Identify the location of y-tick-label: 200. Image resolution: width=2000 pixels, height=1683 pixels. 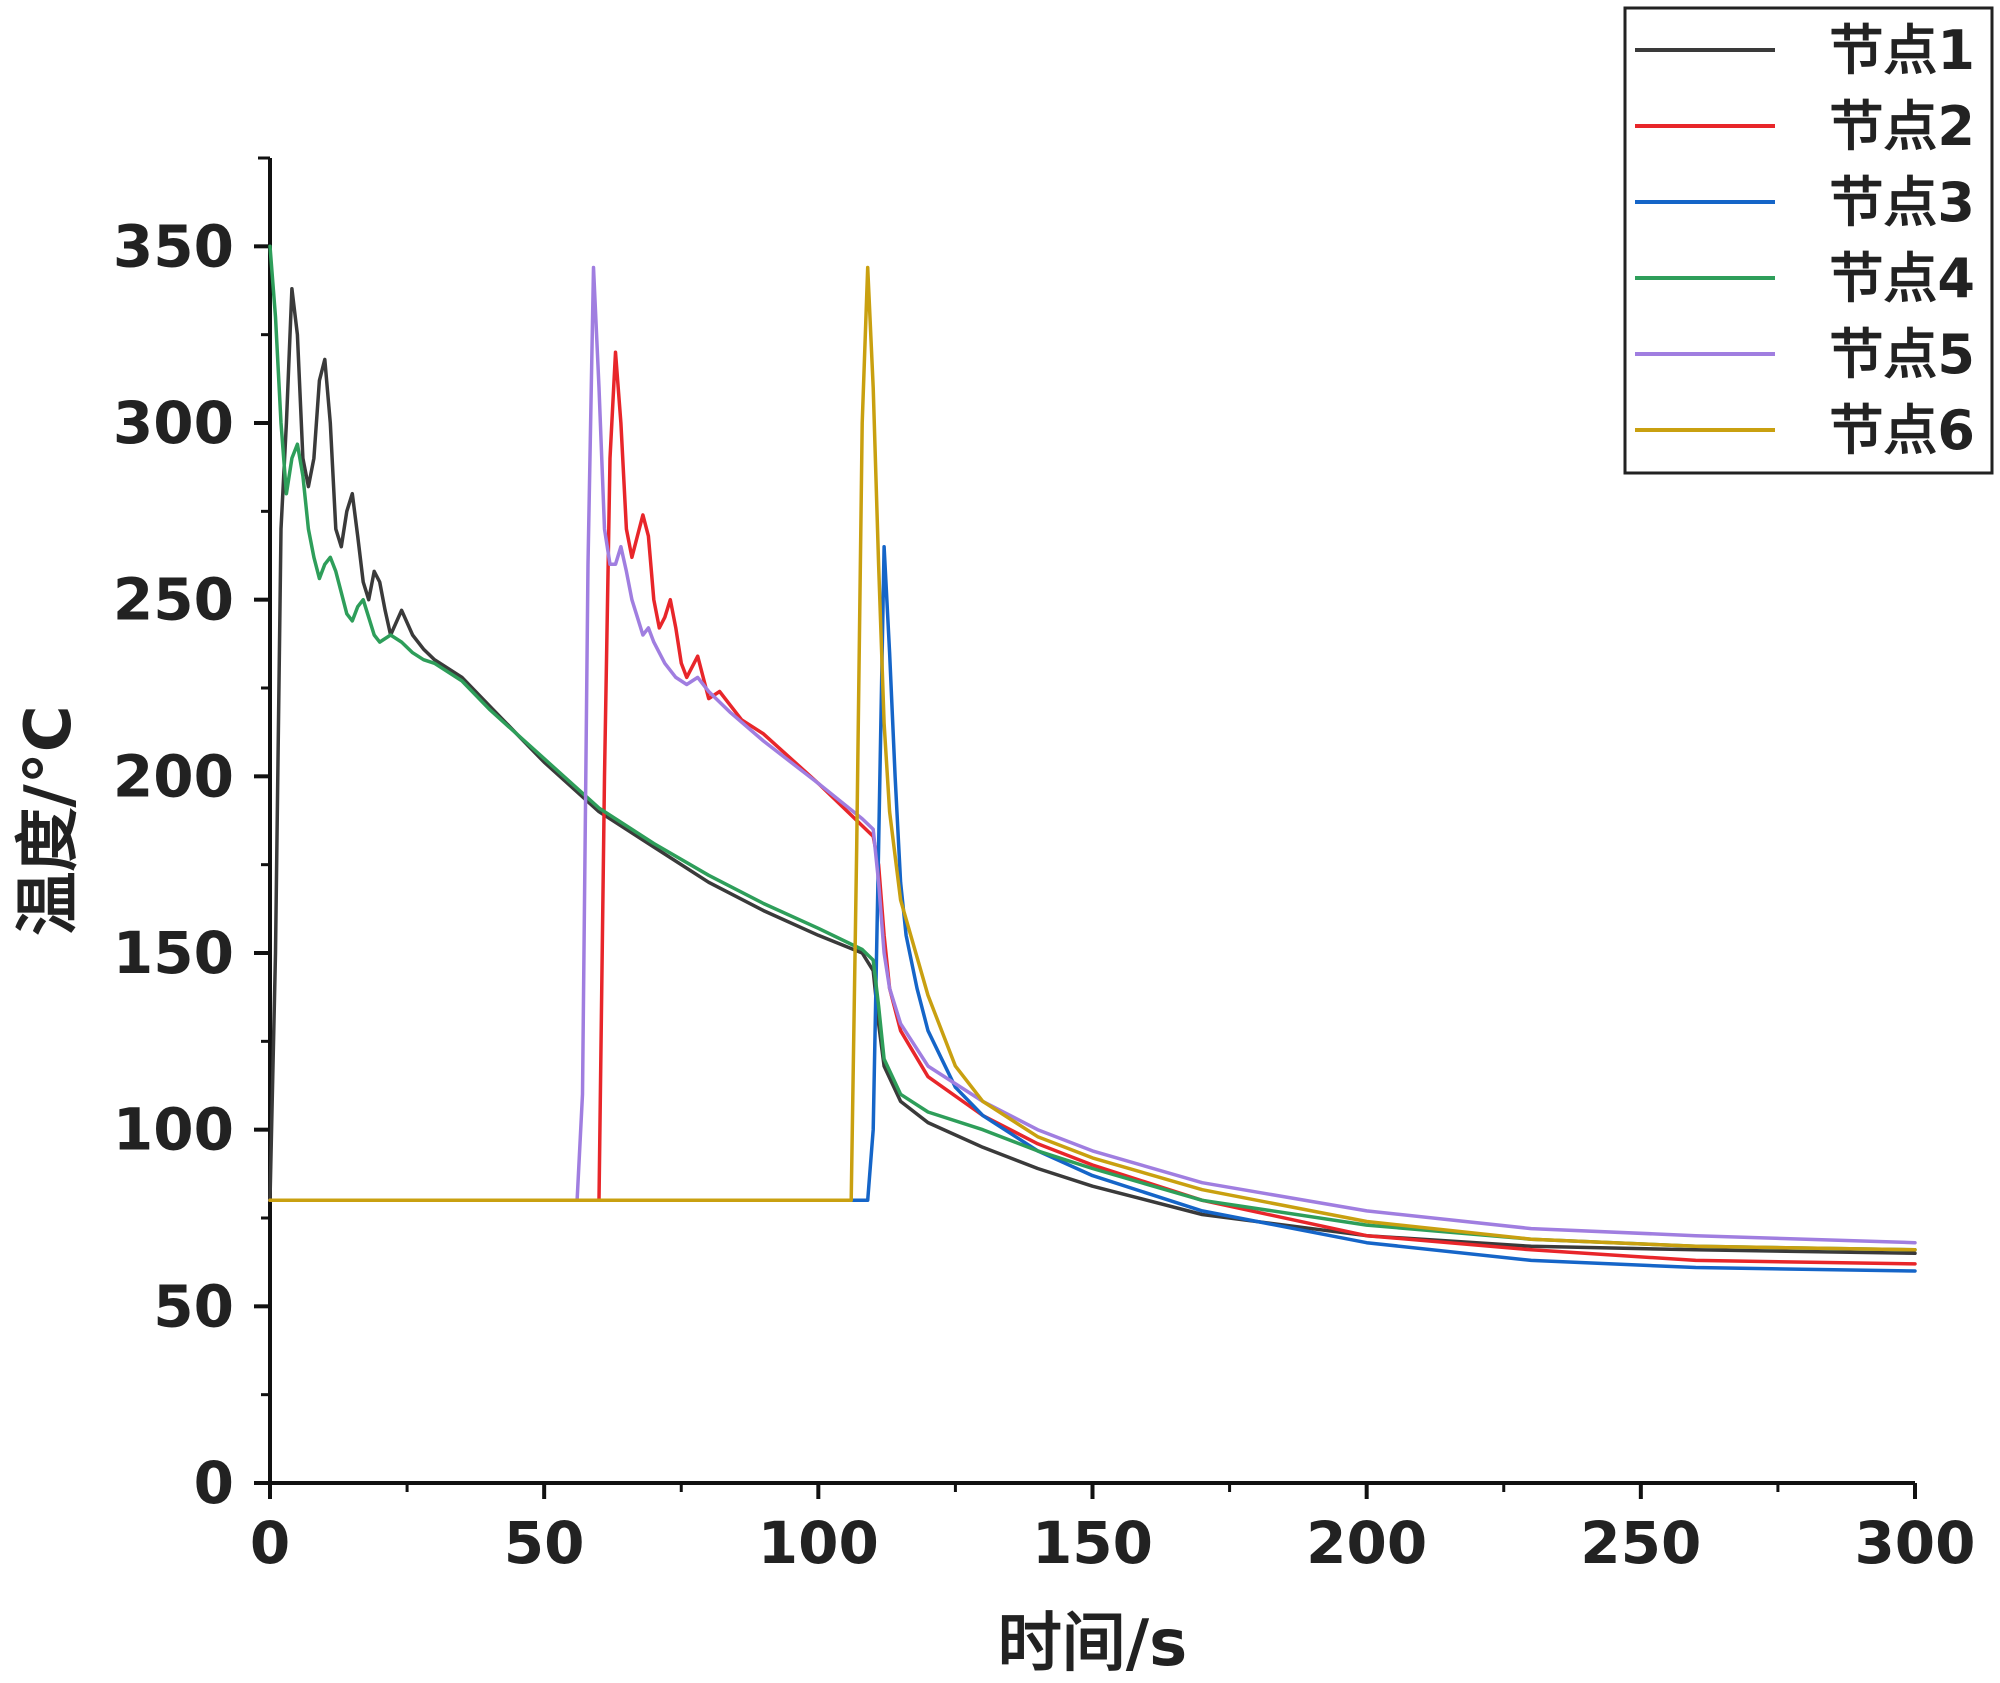
(173, 776).